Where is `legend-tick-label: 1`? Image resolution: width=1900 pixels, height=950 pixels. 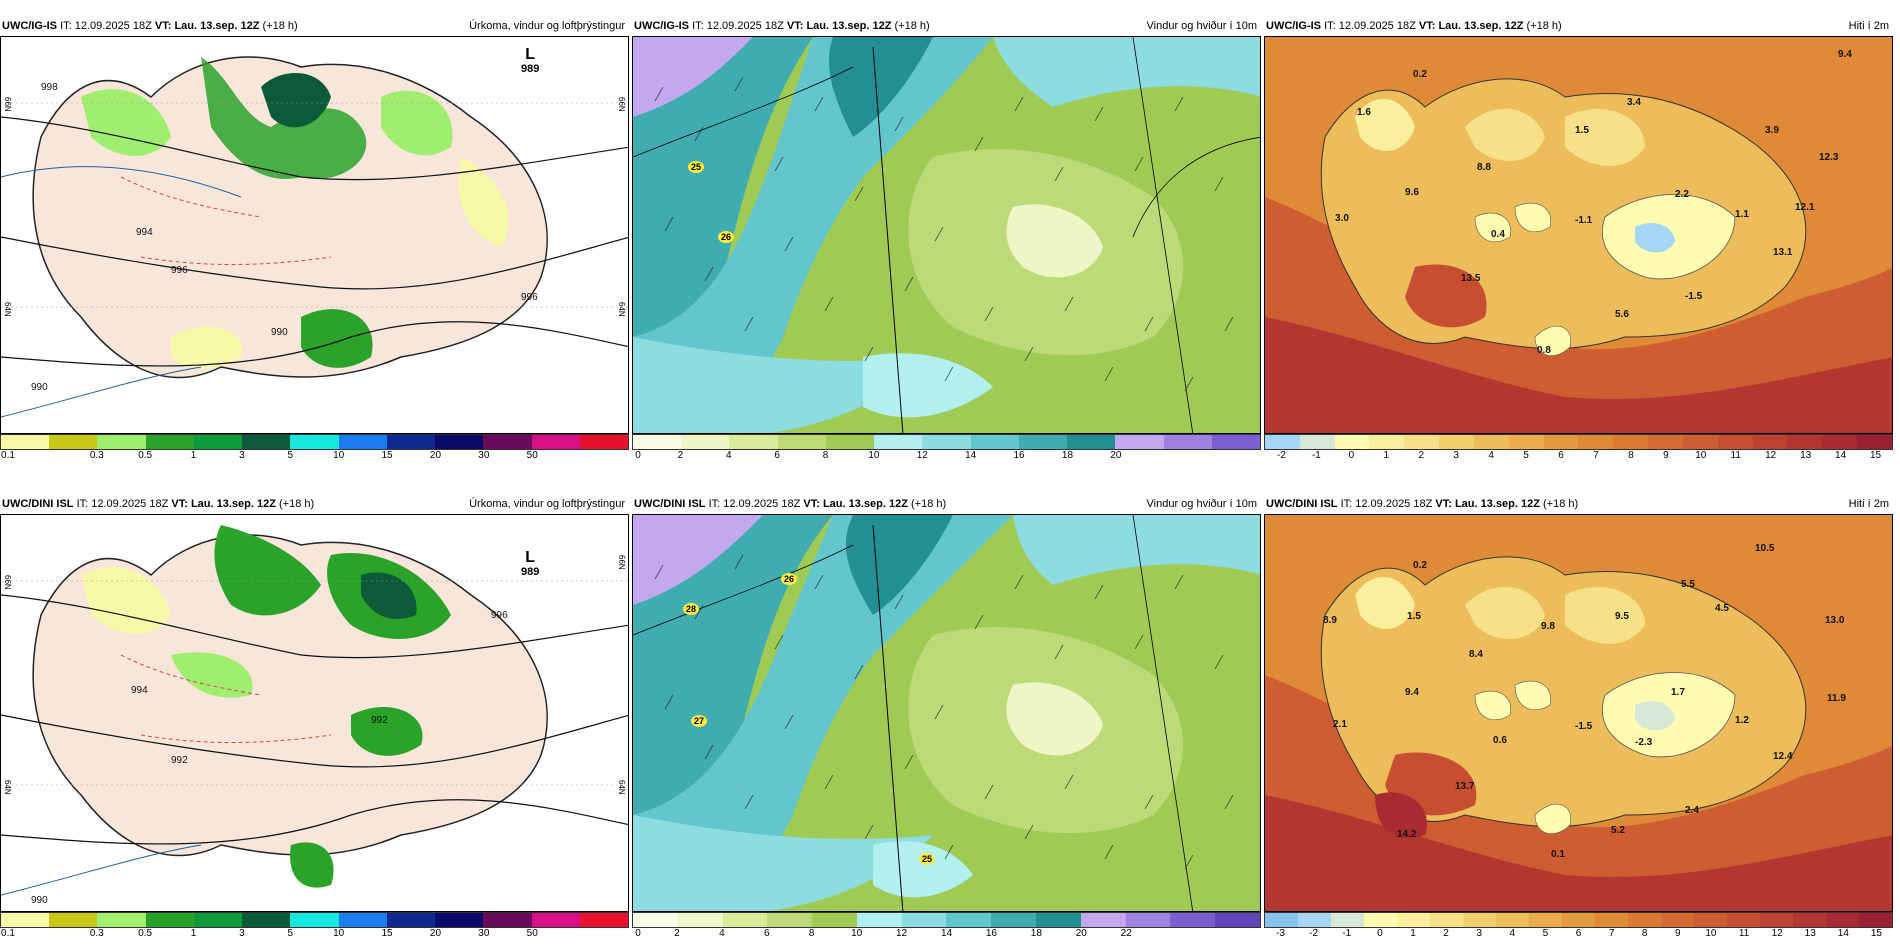
legend-tick-label: 1 is located at coordinates (193, 455).